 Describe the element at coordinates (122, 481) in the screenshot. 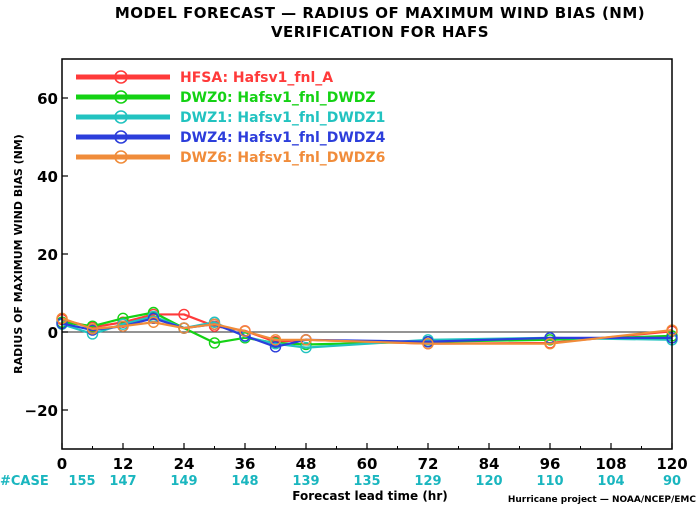

I see `case-count: 147` at that location.